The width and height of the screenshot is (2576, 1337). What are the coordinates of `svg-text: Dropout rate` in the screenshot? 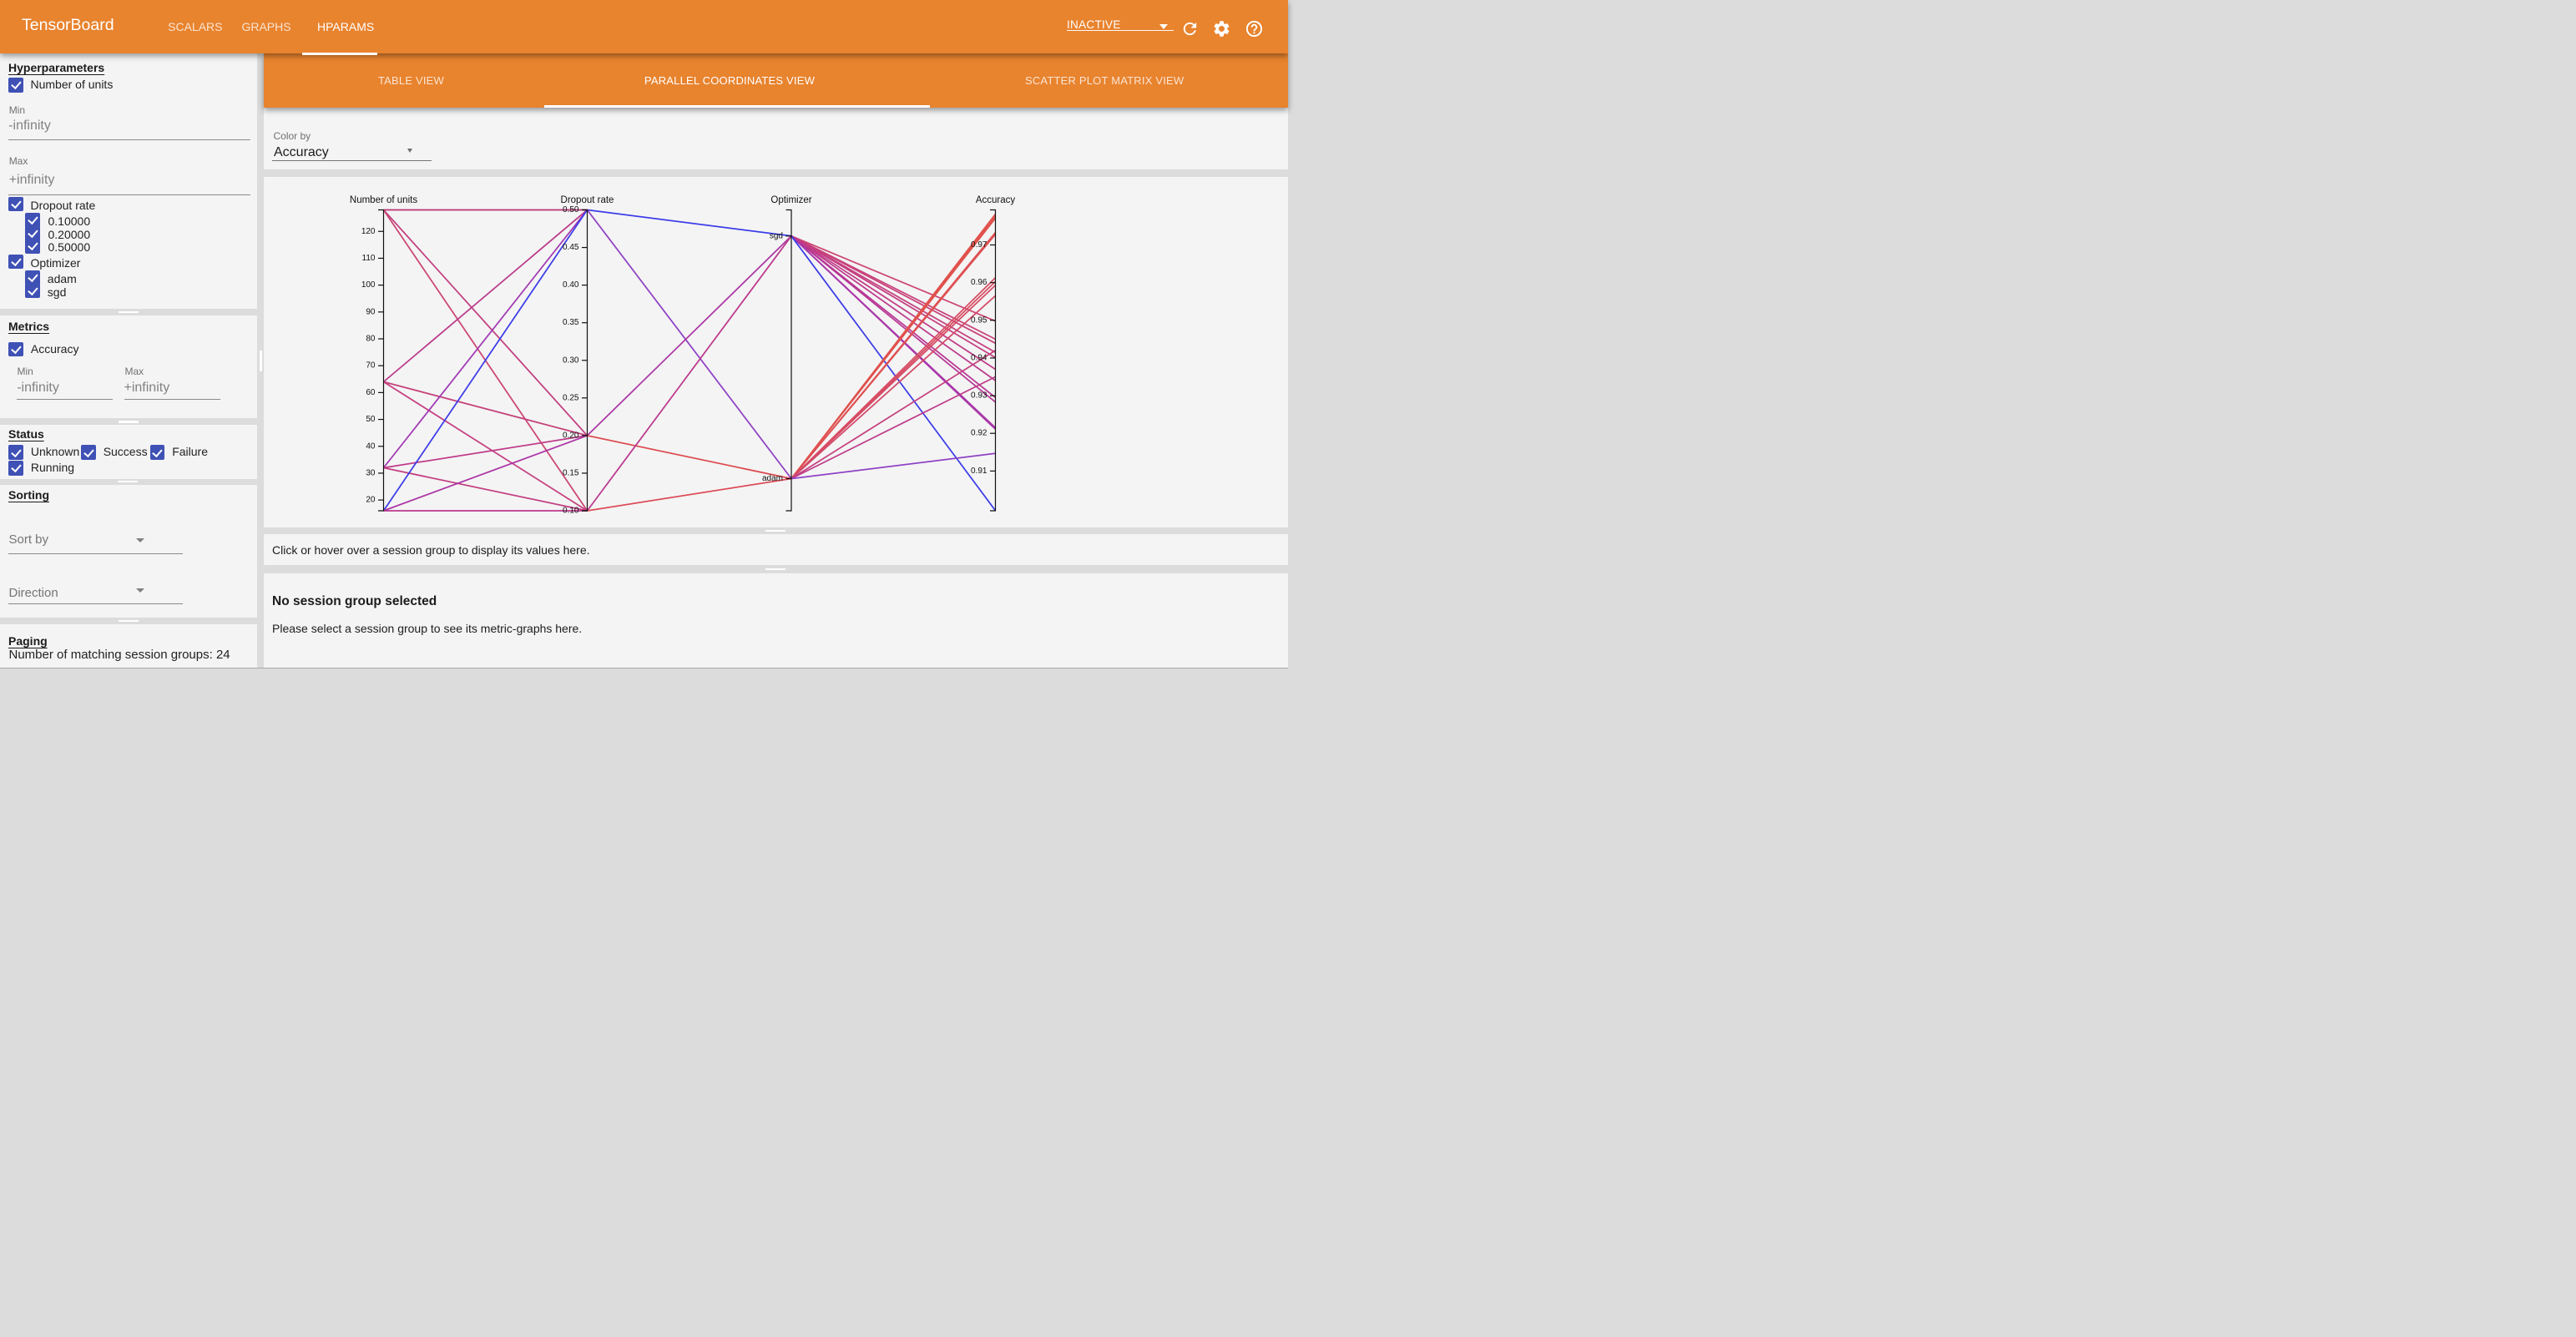 It's located at (587, 200).